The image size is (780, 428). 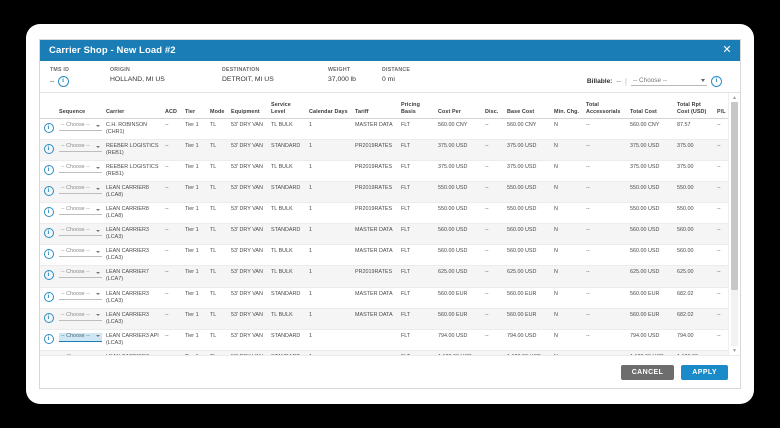 I want to click on cell-total-rpt-cost: 560.00, so click(x=695, y=255).